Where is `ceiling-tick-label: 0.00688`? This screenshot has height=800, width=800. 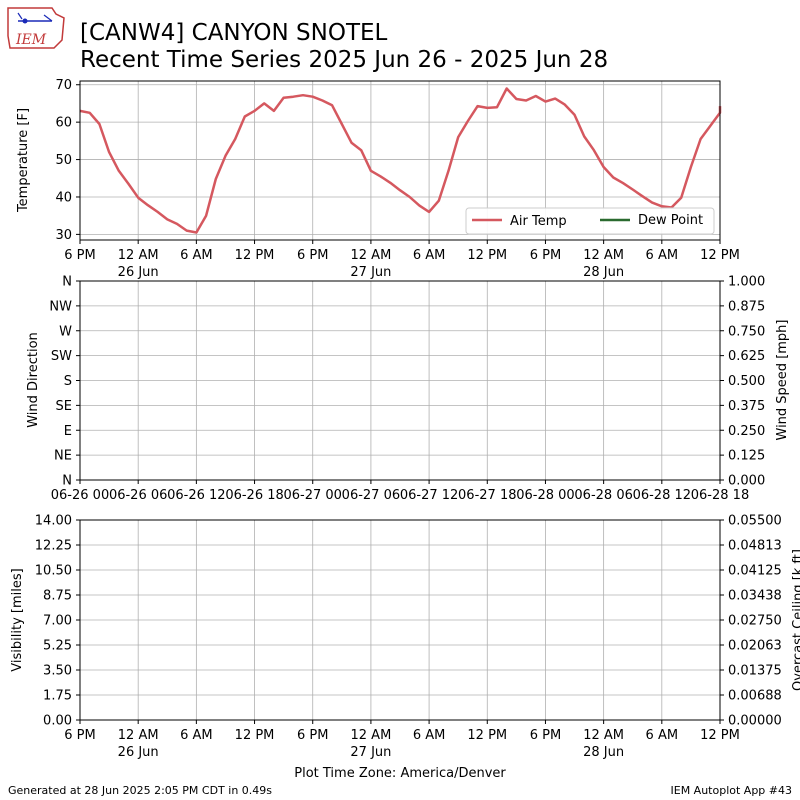
ceiling-tick-label: 0.00688 is located at coordinates (755, 696).